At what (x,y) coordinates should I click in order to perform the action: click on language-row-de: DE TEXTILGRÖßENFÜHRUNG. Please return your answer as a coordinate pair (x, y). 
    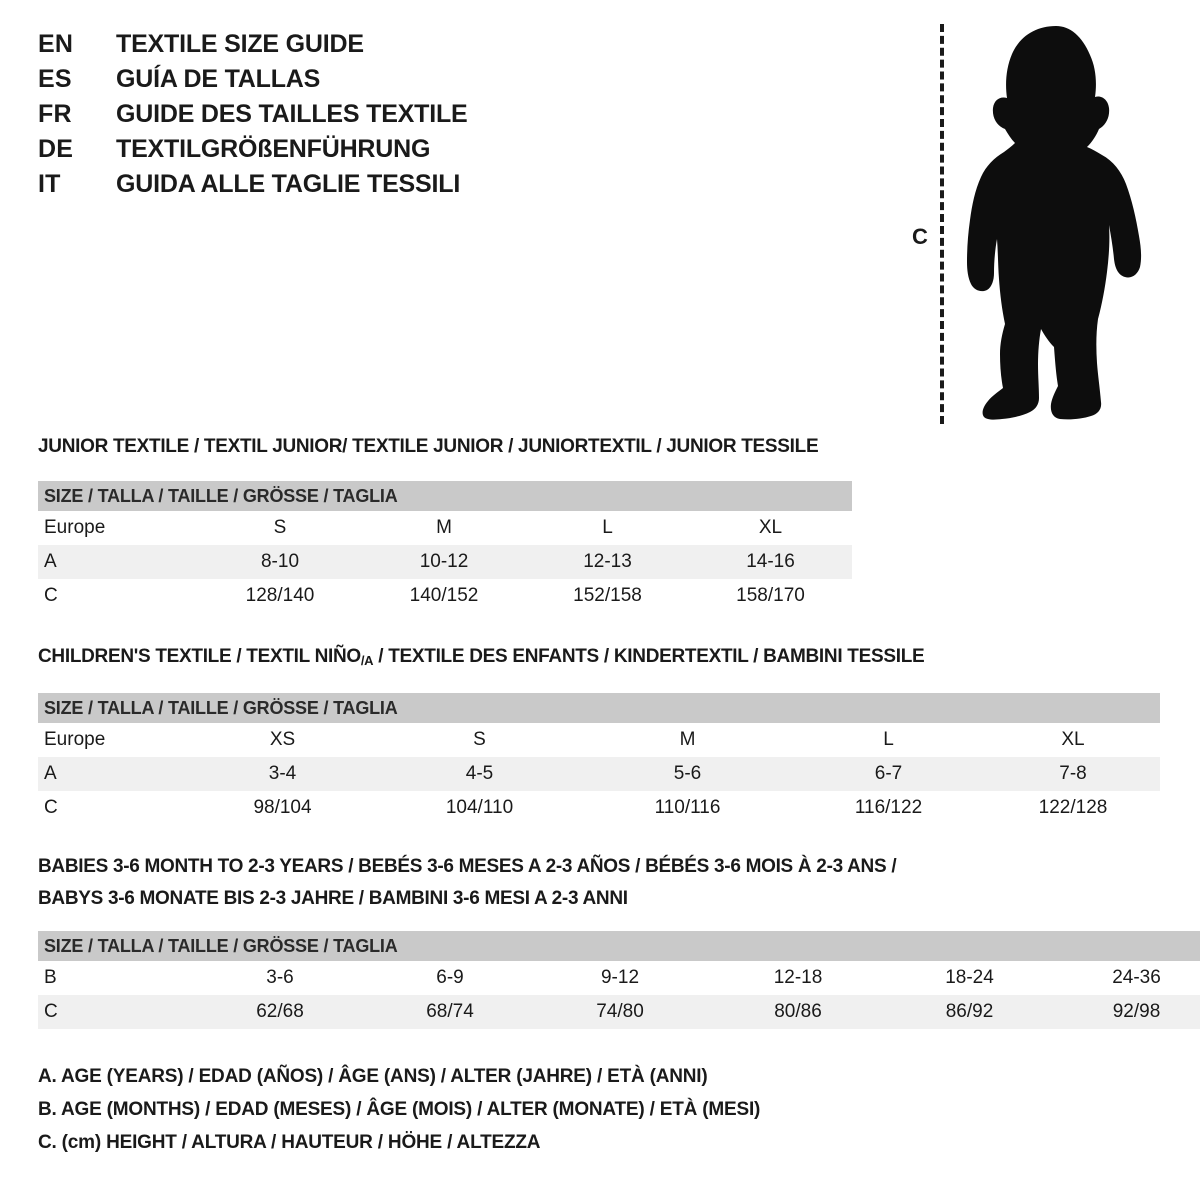
    Looking at the image, I should click on (298, 152).